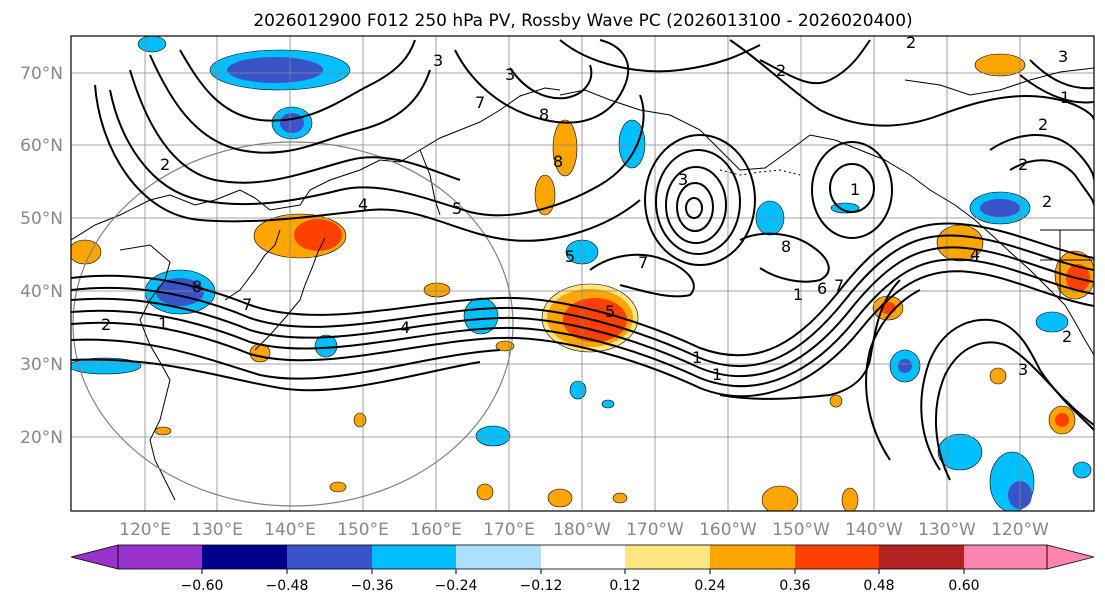 This screenshot has width=1105, height=604. What do you see at coordinates (728, 530) in the screenshot?
I see `lon-label: 160°W` at bounding box center [728, 530].